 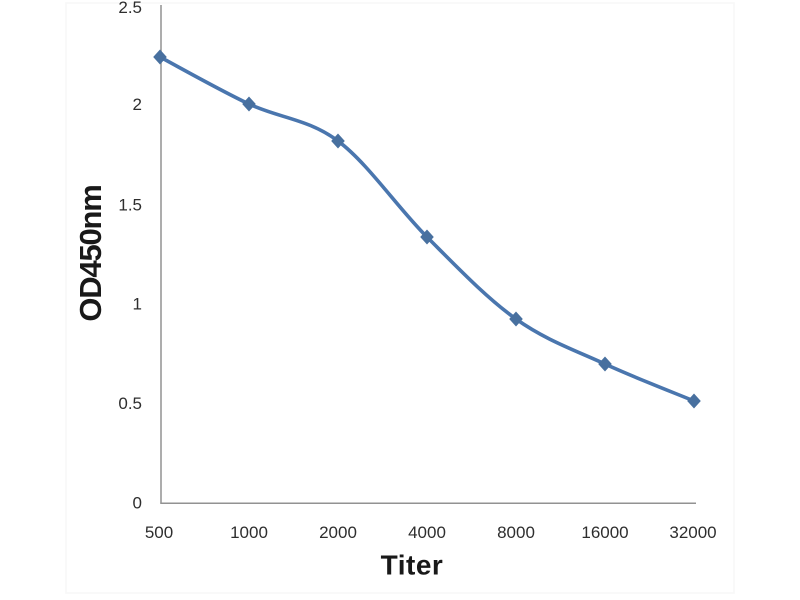 I want to click on svg-text: OD450nm, so click(x=90, y=253).